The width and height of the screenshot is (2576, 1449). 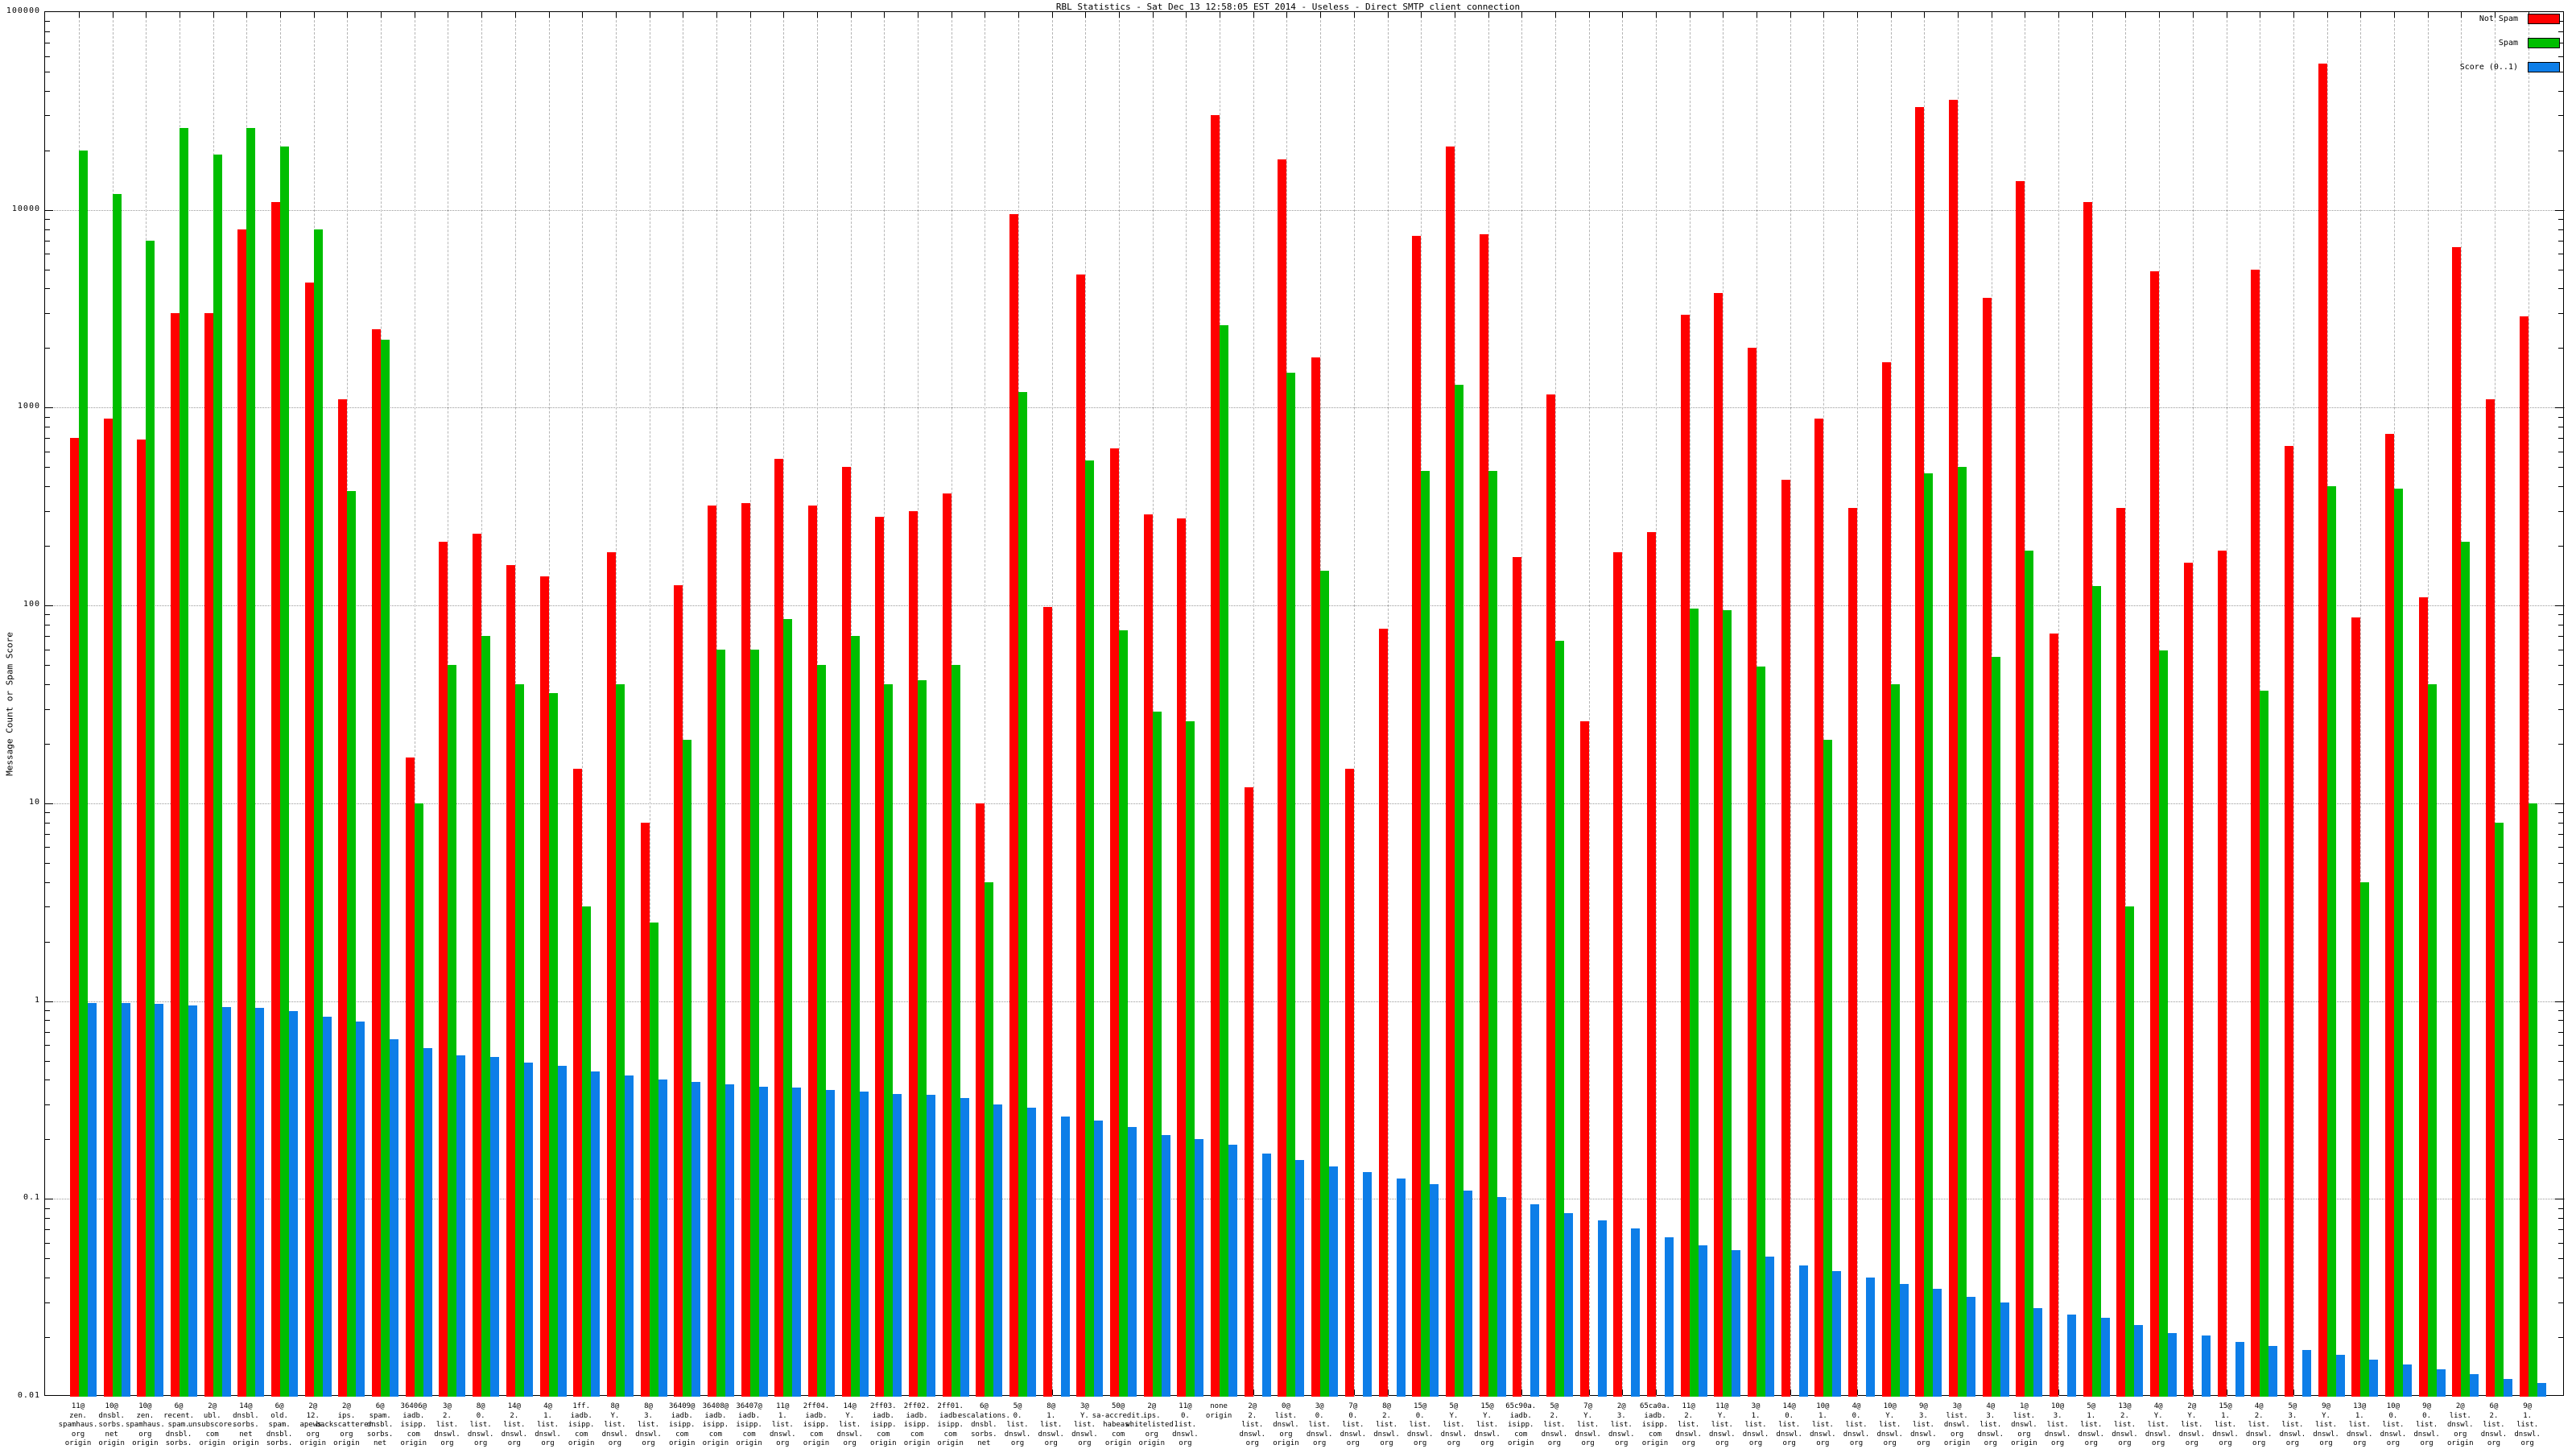 I want to click on x-tick-label: 2@ ips. backscatterer. org origin, so click(x=347, y=1424).